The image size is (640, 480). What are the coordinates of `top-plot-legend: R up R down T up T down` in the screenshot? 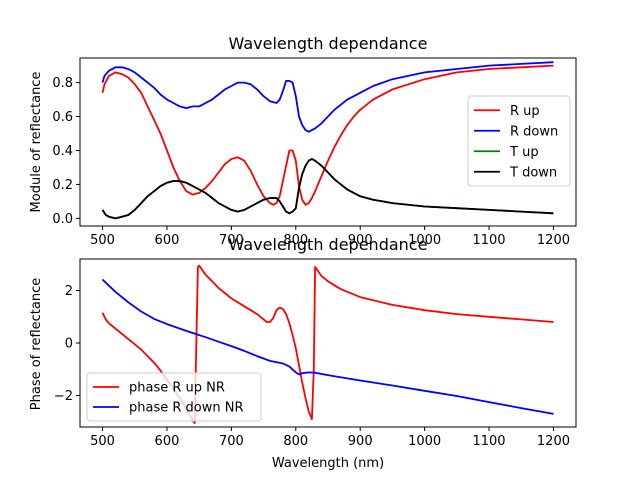 It's located at (519, 141).